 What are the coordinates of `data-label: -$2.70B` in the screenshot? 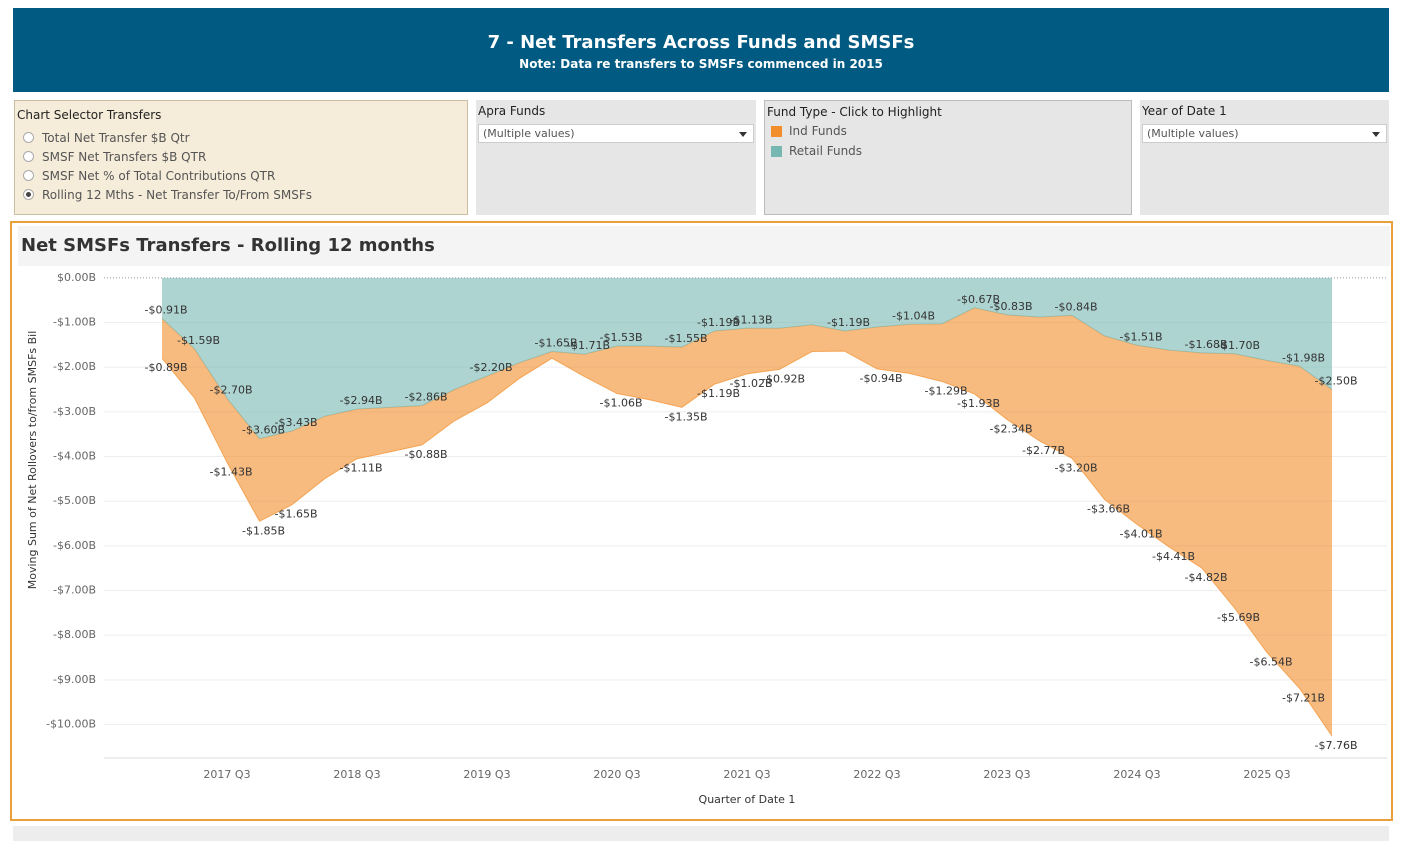 It's located at (230, 389).